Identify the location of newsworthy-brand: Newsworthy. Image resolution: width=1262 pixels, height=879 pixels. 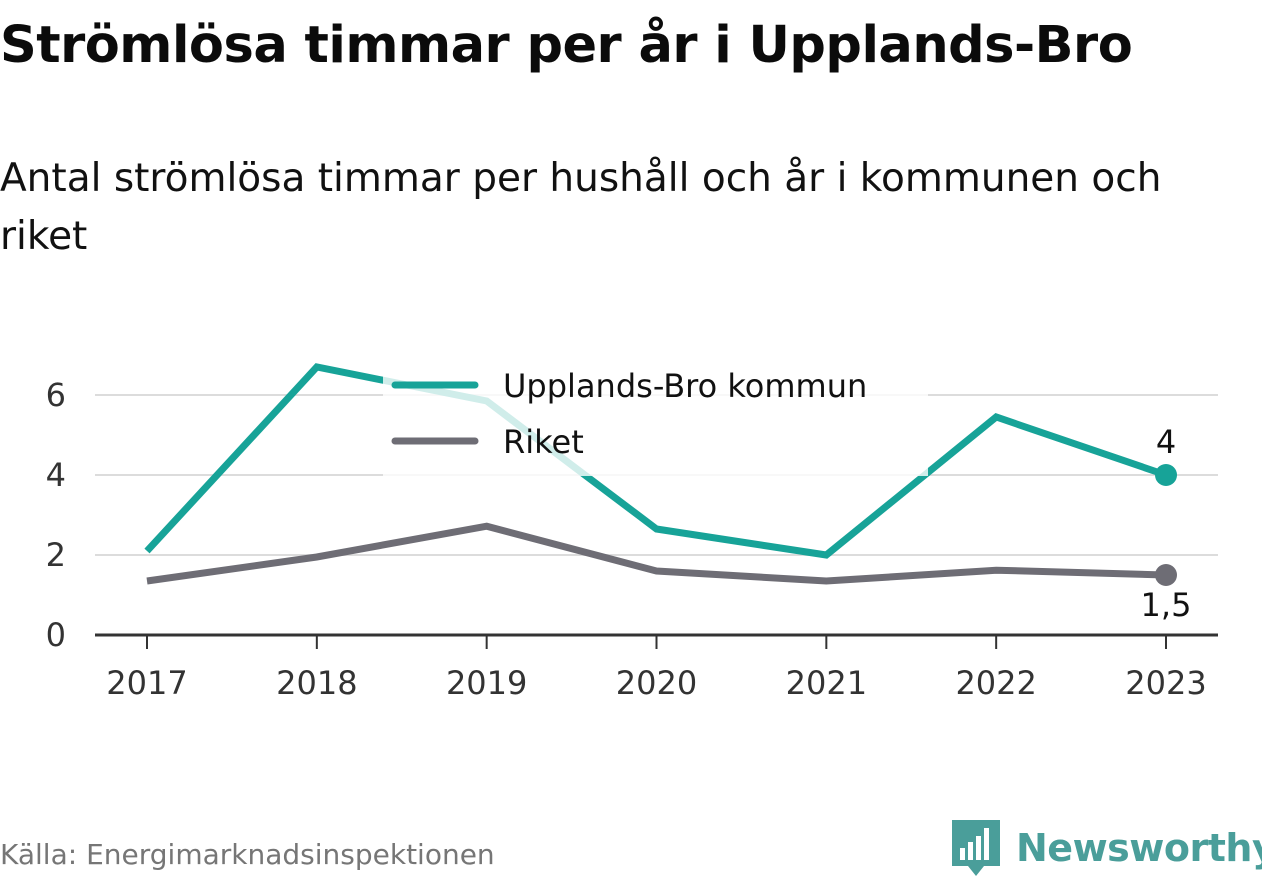
(1106, 848).